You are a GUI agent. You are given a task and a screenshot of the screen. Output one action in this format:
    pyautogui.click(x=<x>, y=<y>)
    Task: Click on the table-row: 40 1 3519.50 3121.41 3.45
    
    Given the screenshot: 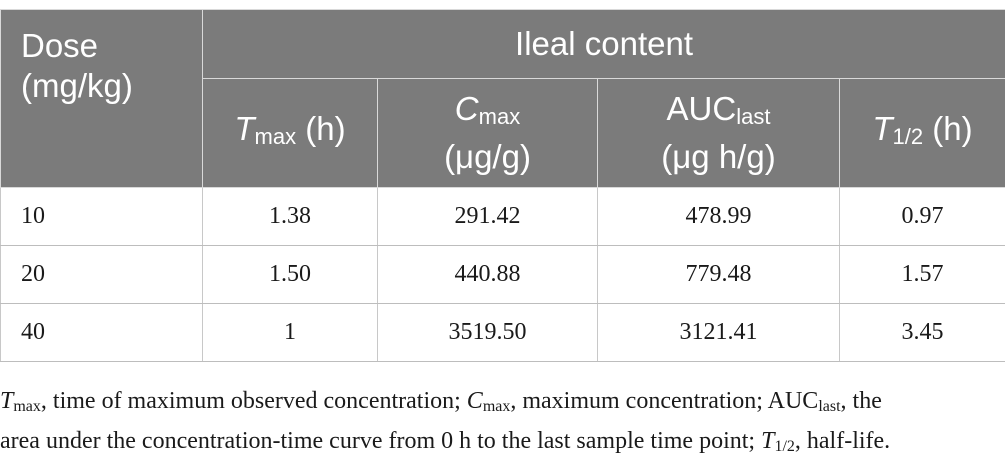 What is the action you would take?
    pyautogui.click(x=502, y=332)
    